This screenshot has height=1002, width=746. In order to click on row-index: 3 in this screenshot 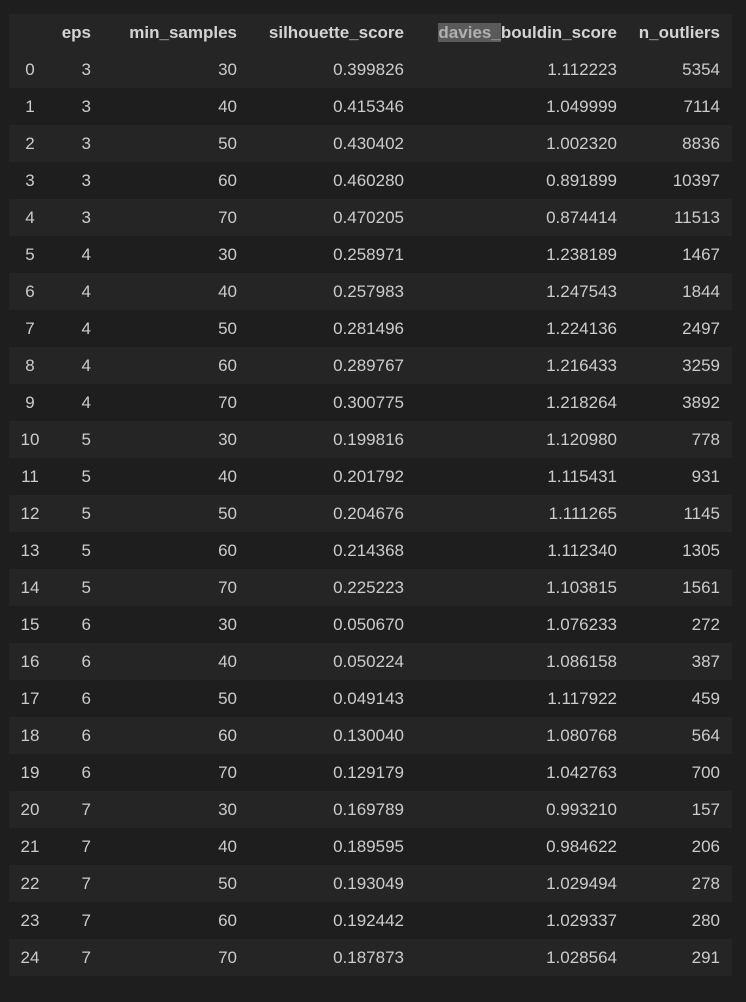, I will do `click(30, 180)`.